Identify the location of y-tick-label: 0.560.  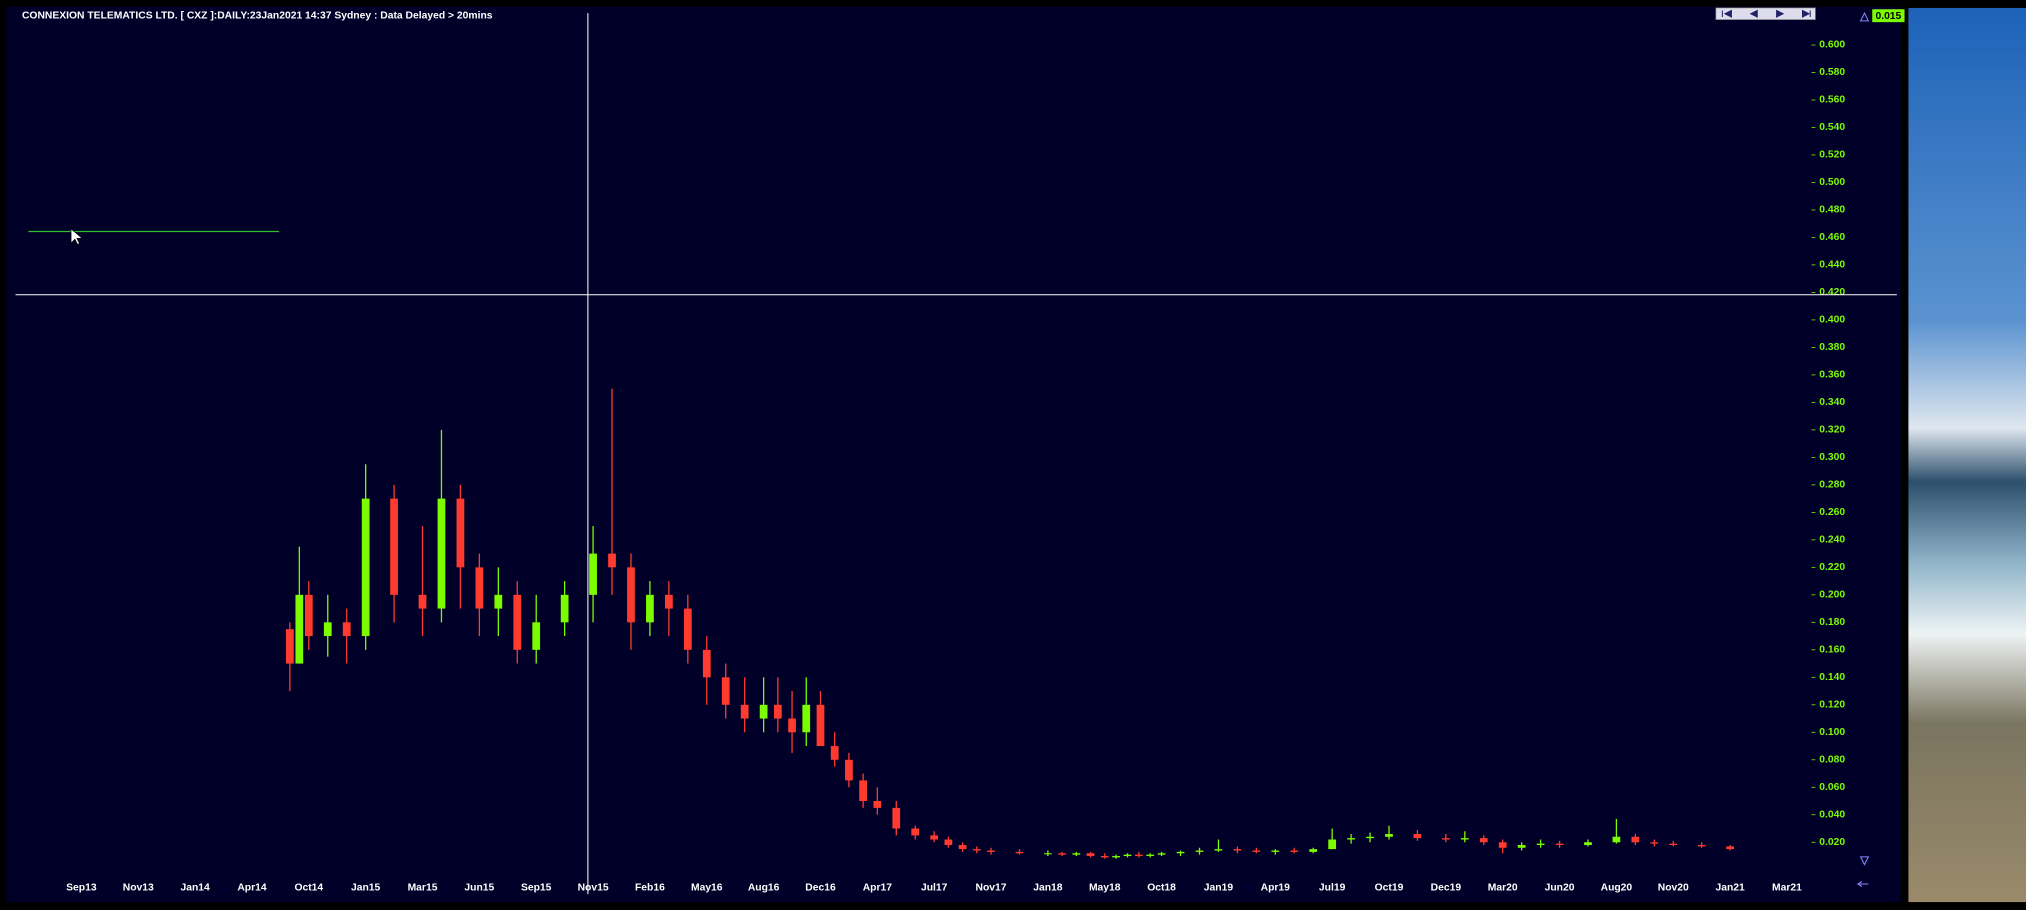
(1832, 100).